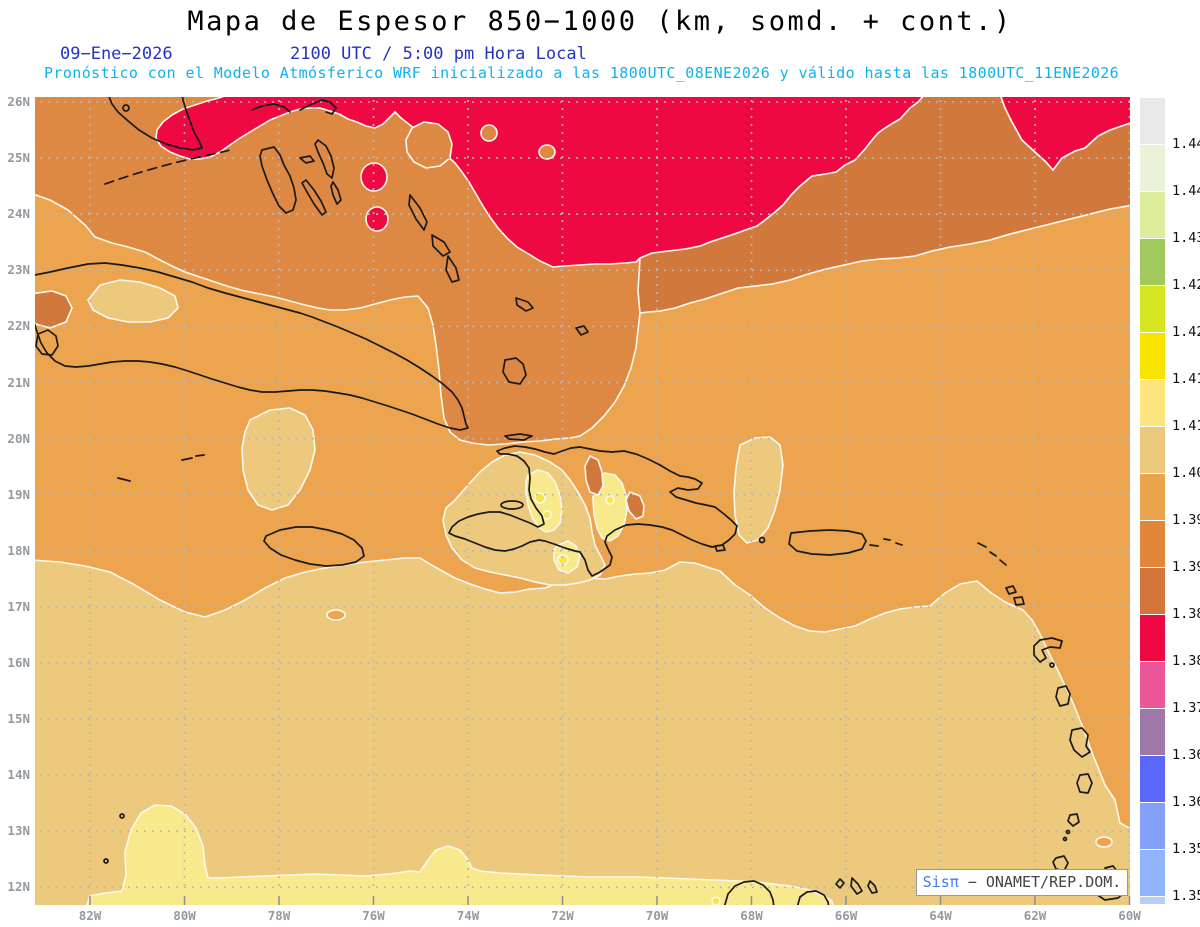  Describe the element at coordinates (271, 108) in the screenshot. I see `coastline-grand-bahama` at that location.